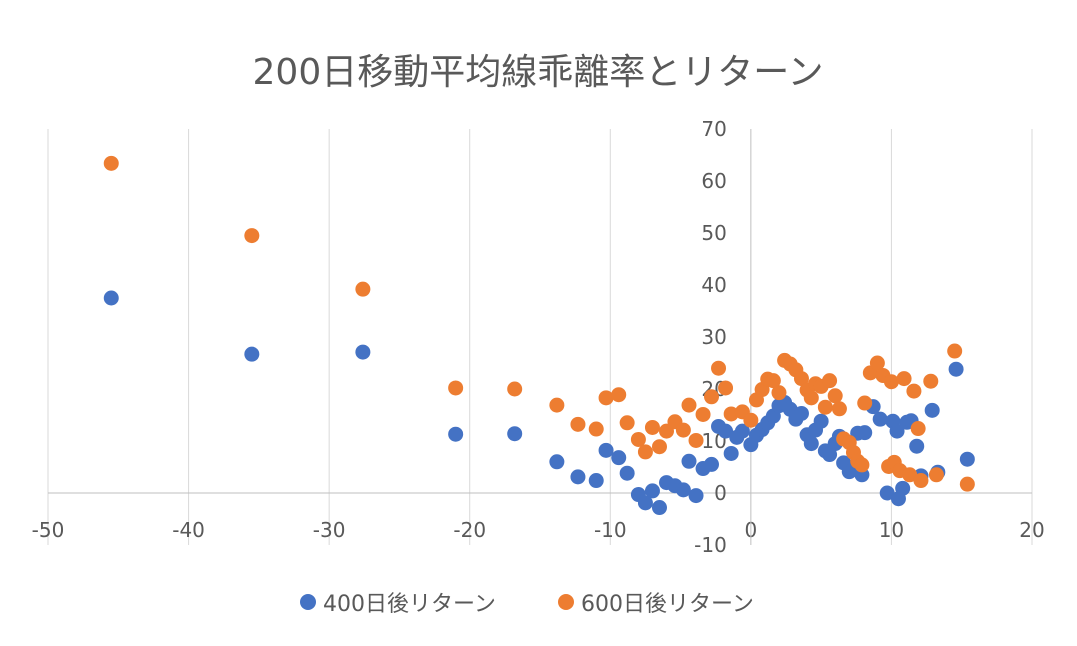 This screenshot has width=1077, height=646. I want to click on legend: 400日後リターン 600日後リターン, so click(527, 604).